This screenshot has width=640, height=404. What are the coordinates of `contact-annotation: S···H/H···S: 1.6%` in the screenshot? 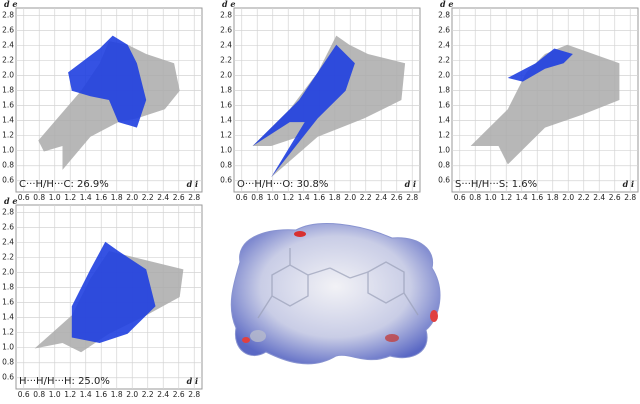 It's located at (496, 184).